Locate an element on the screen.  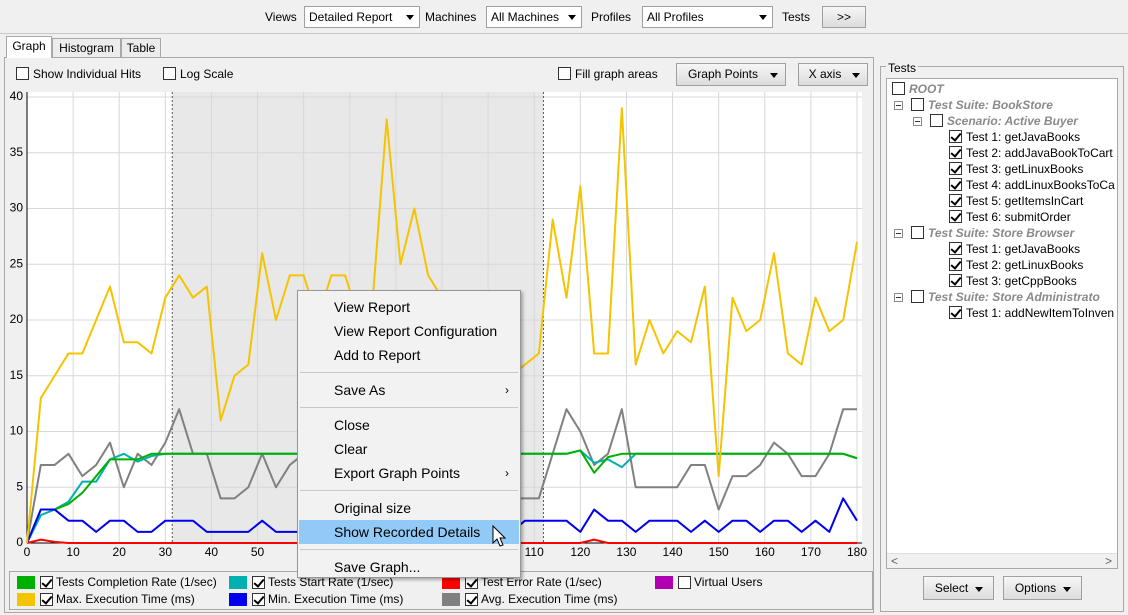
x-tick-label: 20 is located at coordinates (120, 552).